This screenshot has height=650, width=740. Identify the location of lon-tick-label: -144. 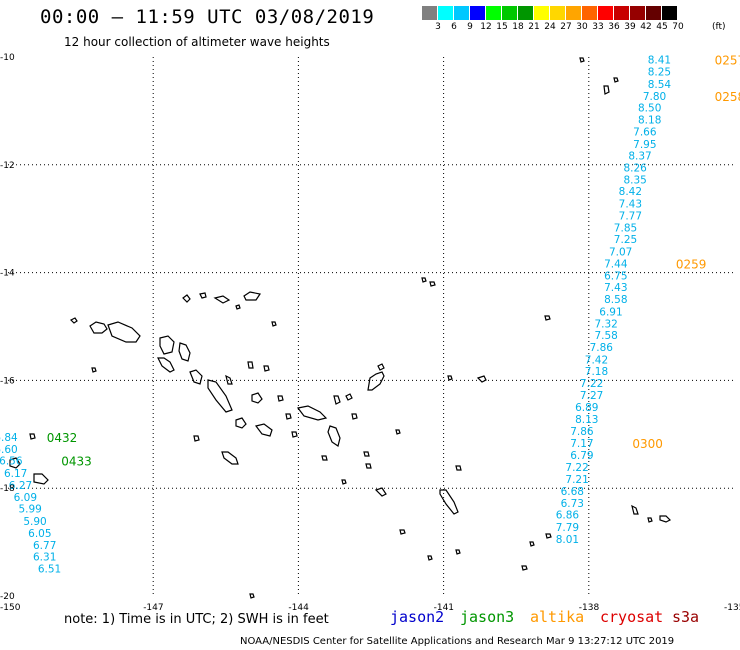
(298, 608).